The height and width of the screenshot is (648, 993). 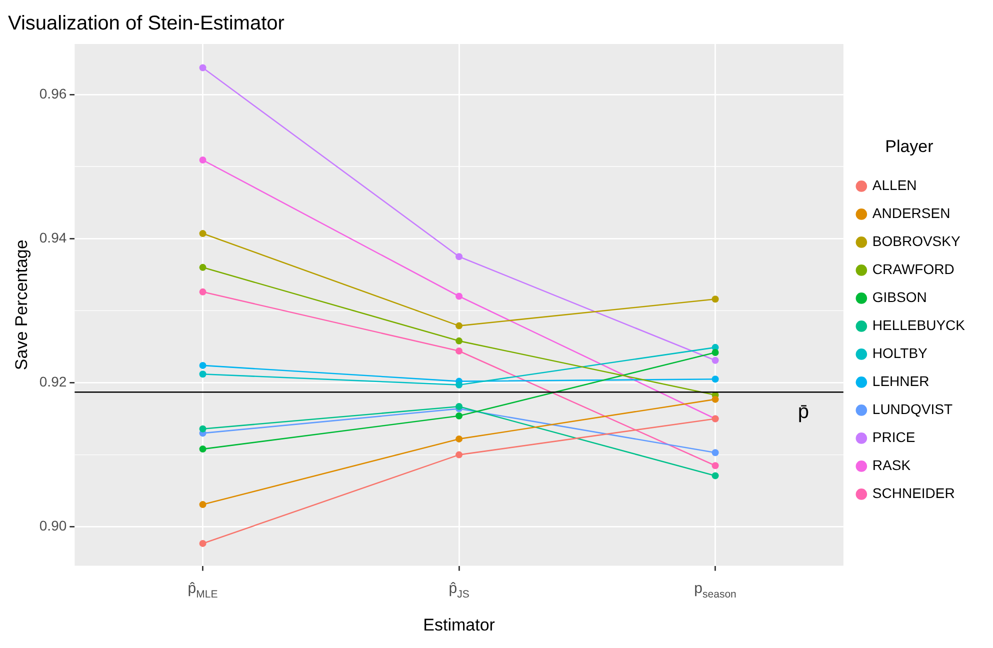 What do you see at coordinates (900, 353) in the screenshot?
I see `legend-label: HOLTBY` at bounding box center [900, 353].